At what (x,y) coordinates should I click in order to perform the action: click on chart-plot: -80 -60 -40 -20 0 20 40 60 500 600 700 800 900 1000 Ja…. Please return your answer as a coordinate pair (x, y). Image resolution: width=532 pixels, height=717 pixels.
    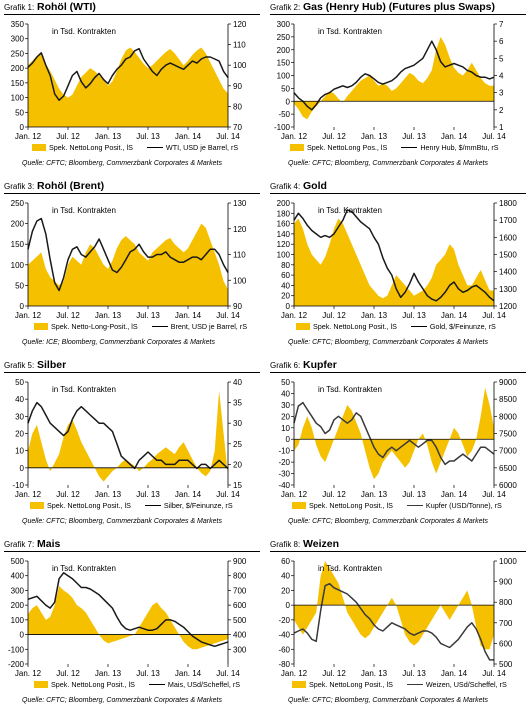
    Looking at the image, I should click on (397, 617).